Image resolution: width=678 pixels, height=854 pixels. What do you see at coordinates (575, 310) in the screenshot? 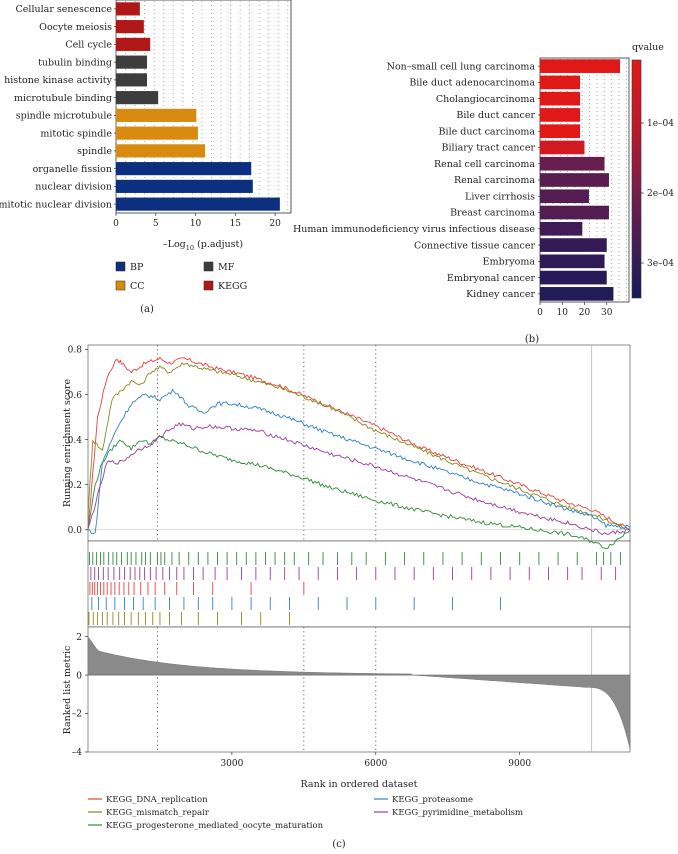
I see `panel-b-x-ticks: 0 10 20 30` at bounding box center [575, 310].